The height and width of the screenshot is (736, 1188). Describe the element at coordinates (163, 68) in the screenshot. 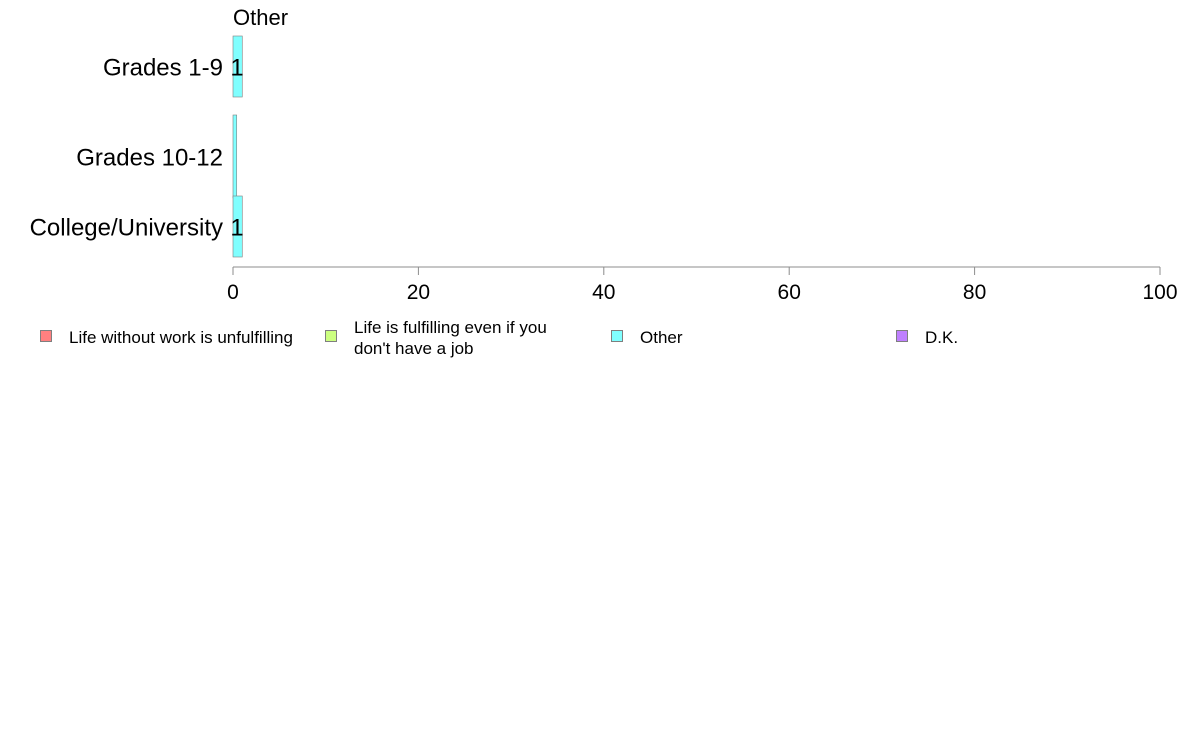

I see `category-label: Grades 1-9` at that location.